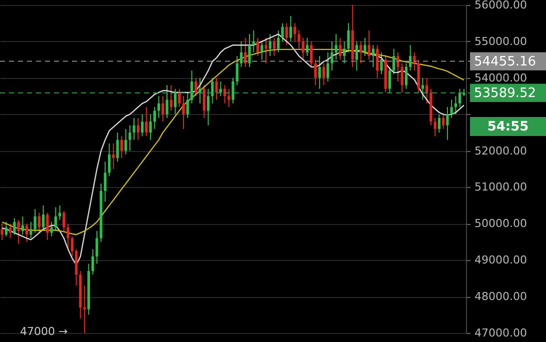  I want to click on y-tick-label: 48000.00, so click(500, 297).